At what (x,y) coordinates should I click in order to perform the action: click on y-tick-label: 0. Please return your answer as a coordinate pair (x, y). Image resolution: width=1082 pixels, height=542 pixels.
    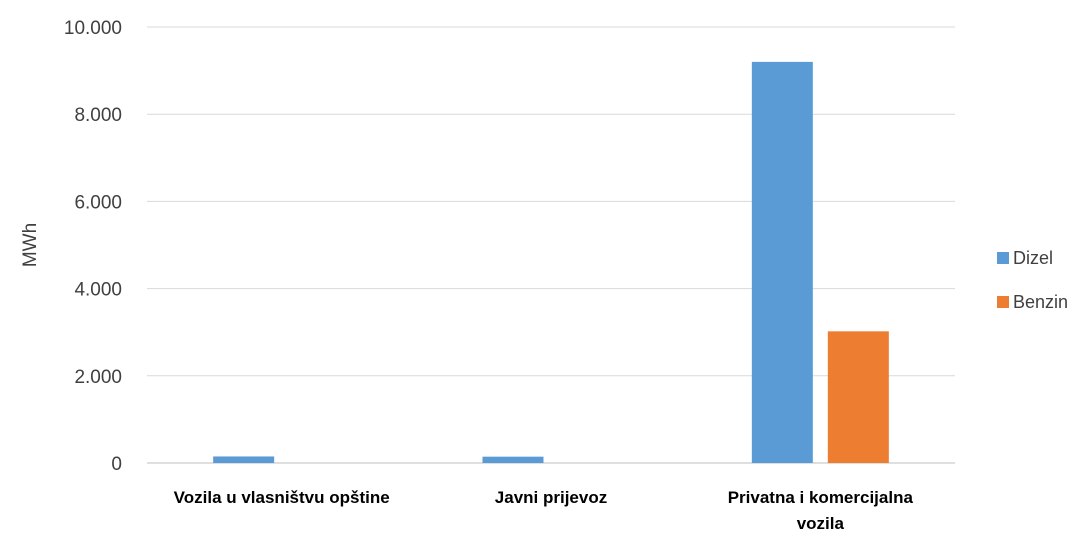
    Looking at the image, I should click on (116, 464).